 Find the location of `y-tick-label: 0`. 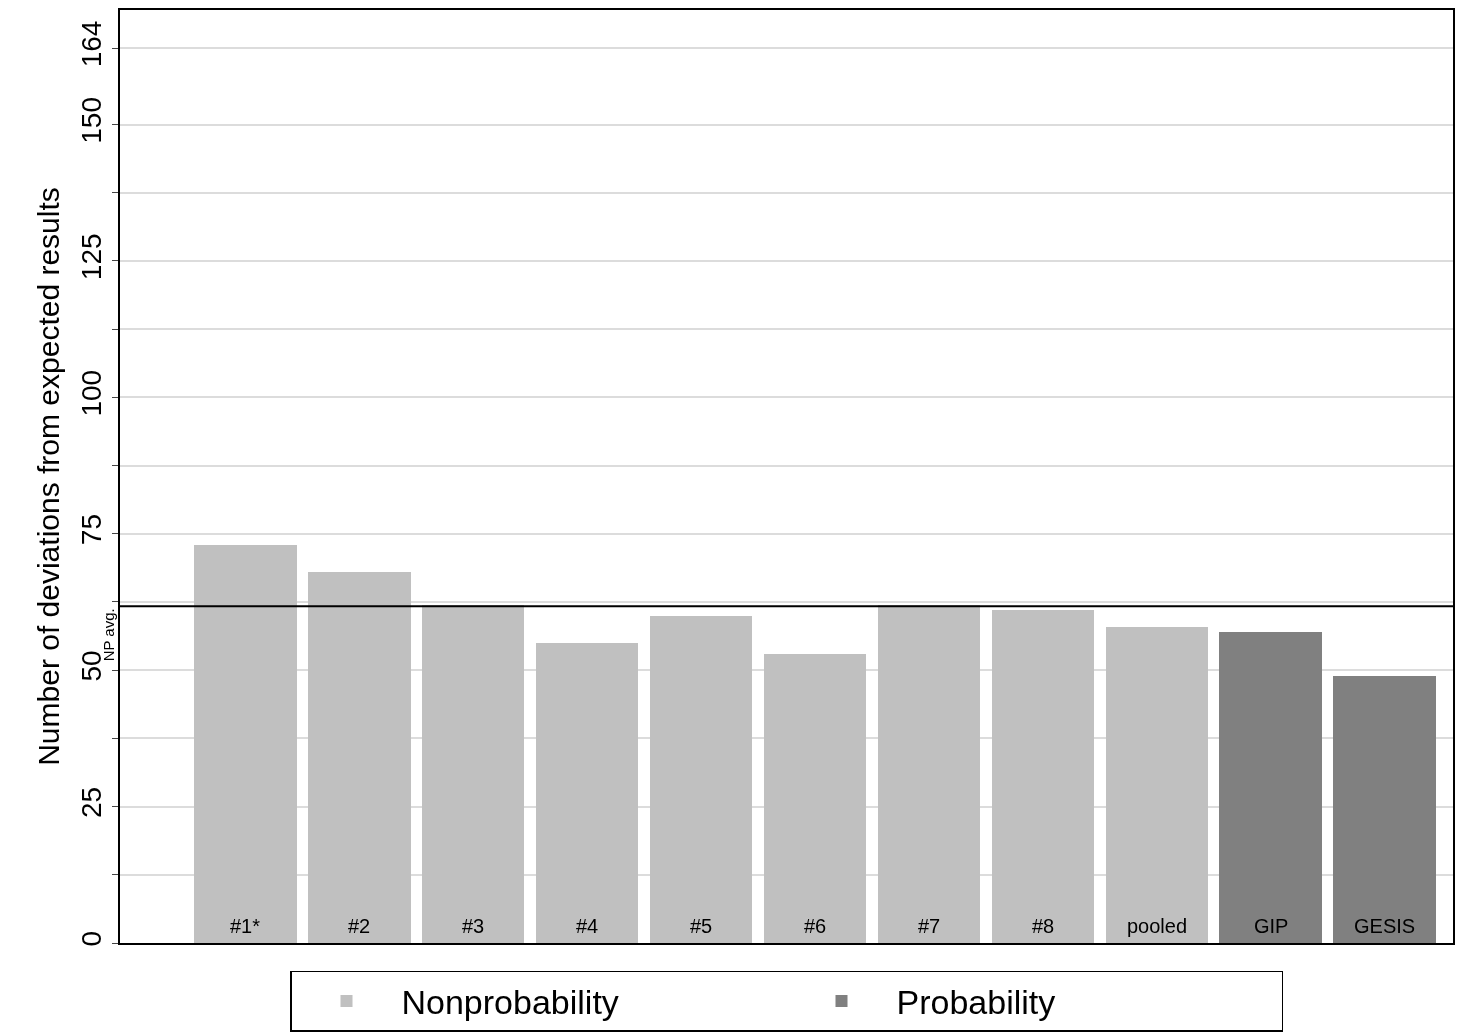

y-tick-label: 0 is located at coordinates (92, 939).